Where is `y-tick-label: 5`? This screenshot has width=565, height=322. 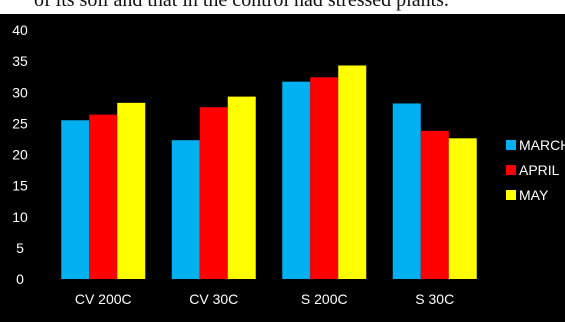
y-tick-label: 5 is located at coordinates (20, 248).